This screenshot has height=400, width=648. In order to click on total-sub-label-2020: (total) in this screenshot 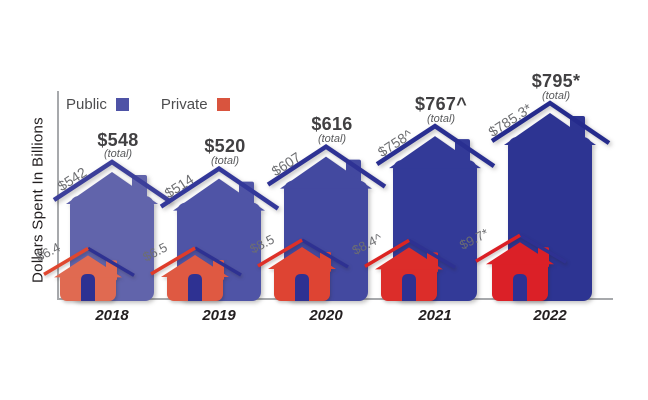, I will do `click(332, 139)`.